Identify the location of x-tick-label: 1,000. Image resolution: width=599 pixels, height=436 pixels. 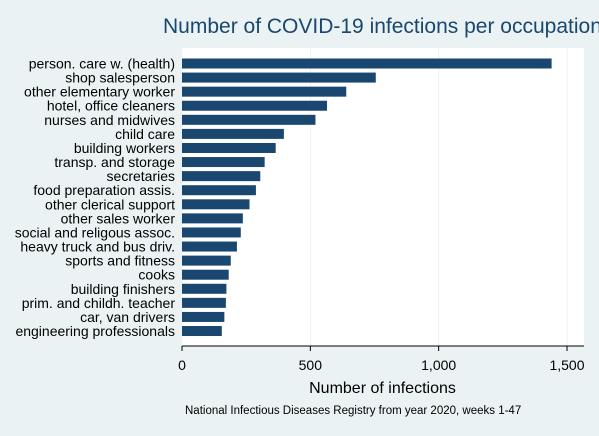
(438, 365).